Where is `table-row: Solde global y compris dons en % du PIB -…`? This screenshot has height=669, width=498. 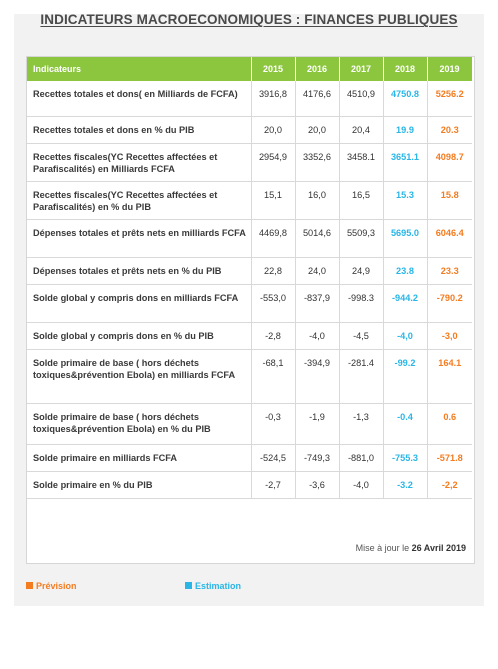 table-row: Solde global y compris dons en % du PIB -… is located at coordinates (249, 336).